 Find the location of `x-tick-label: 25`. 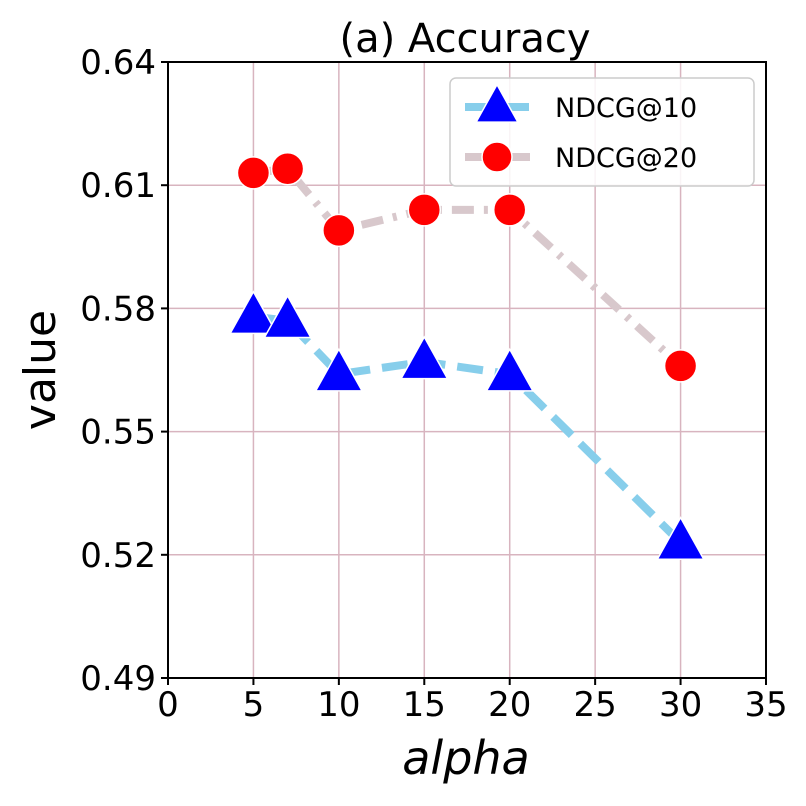

x-tick-label: 25 is located at coordinates (595, 705).